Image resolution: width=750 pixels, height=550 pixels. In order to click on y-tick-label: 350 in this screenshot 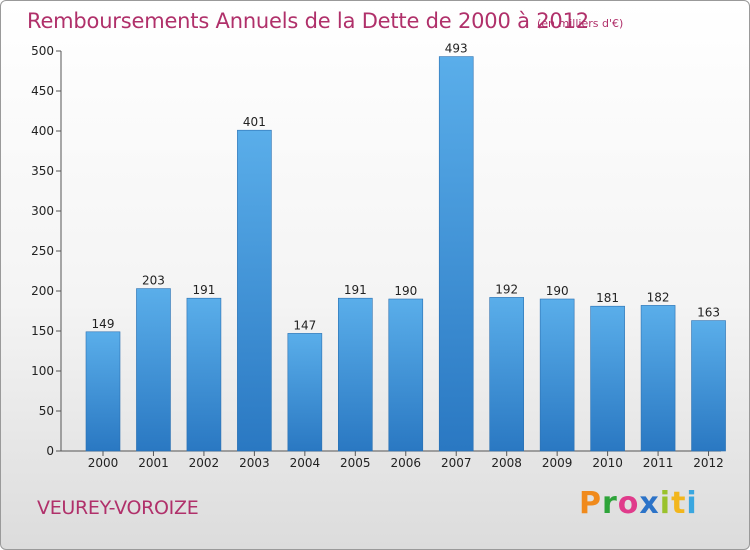, I will do `click(42, 171)`.